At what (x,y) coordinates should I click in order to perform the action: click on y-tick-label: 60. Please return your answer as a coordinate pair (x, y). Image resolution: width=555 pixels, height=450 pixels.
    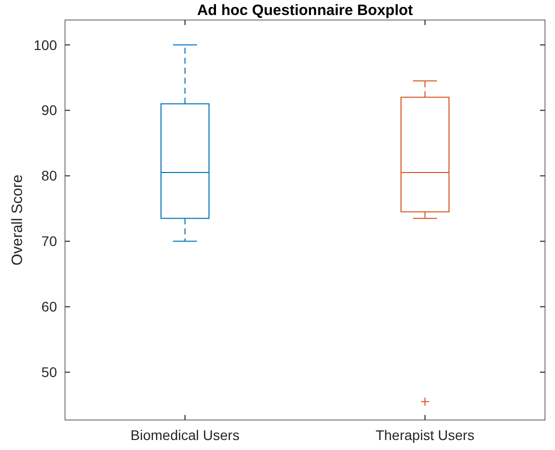
    Looking at the image, I should click on (49, 306).